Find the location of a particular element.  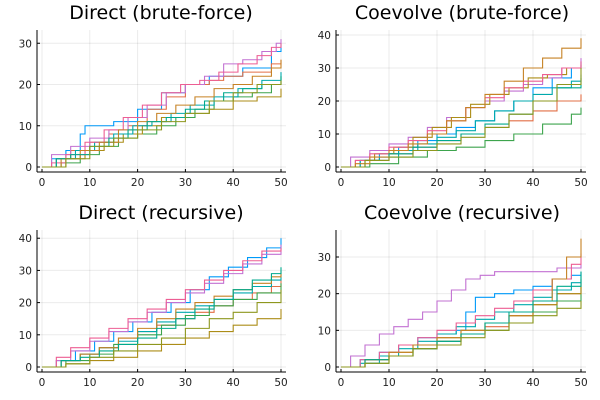

subplot-title: Direct (recursive) is located at coordinates (160, 213).